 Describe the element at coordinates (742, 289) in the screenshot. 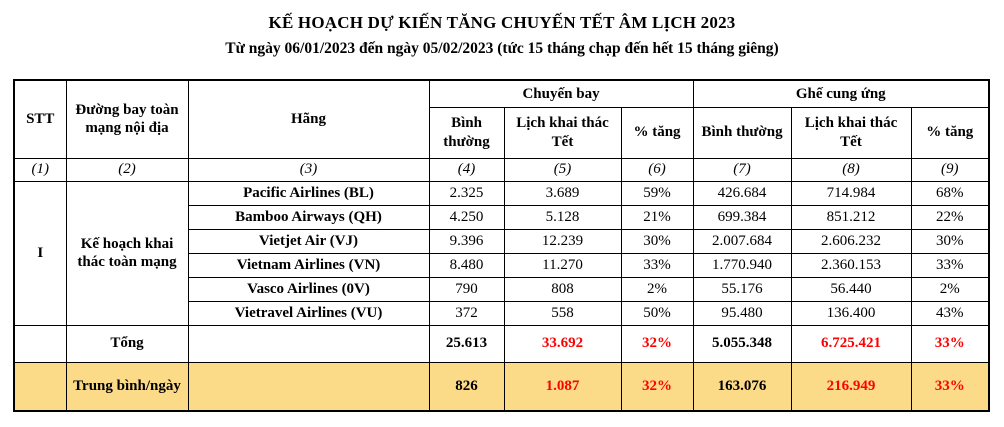

I see `seats-normal-value: 55.176` at that location.